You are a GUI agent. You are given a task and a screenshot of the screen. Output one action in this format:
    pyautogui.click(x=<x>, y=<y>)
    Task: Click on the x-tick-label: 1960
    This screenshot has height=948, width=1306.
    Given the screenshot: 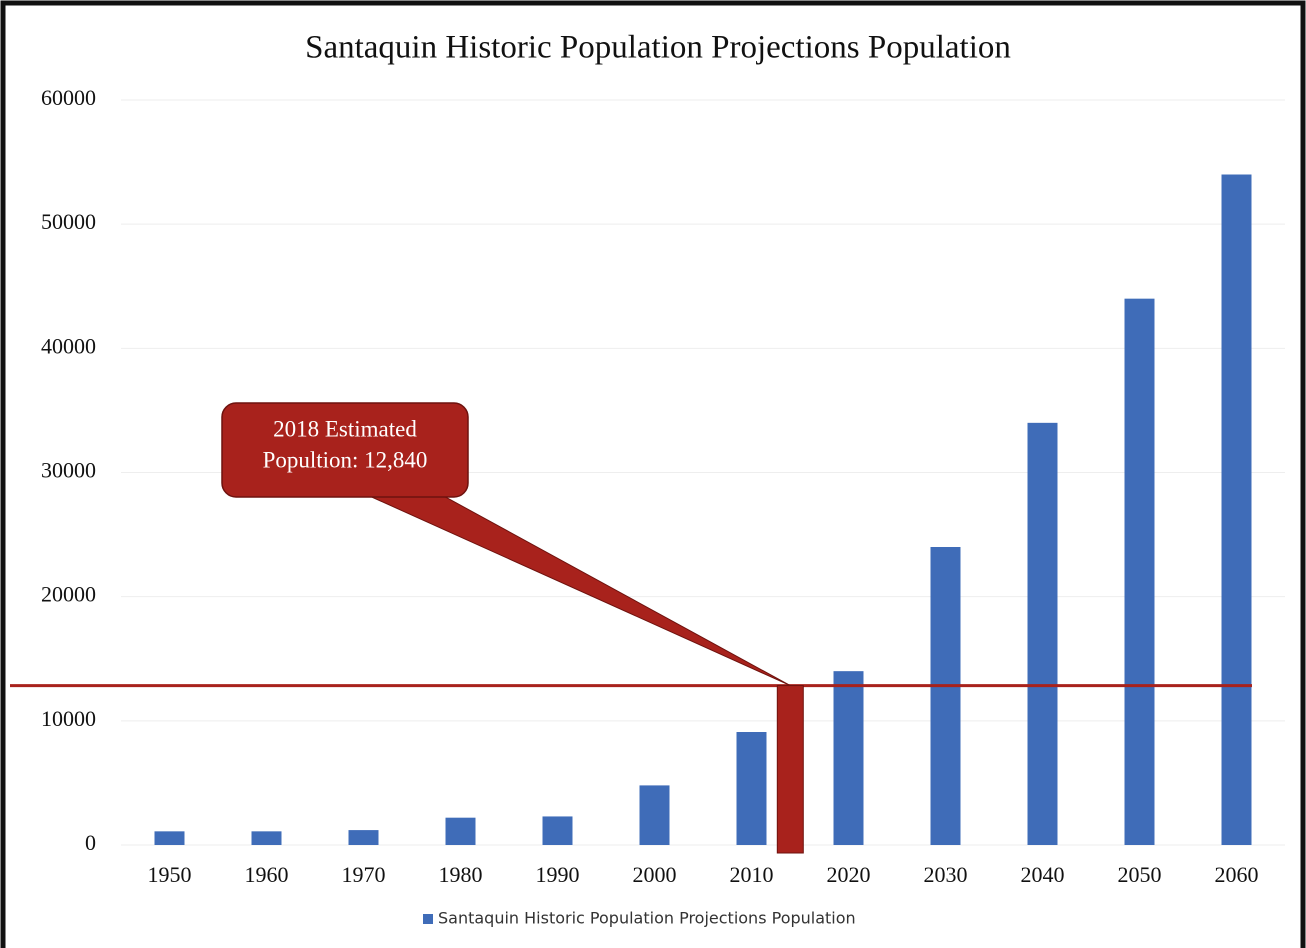 What is the action you would take?
    pyautogui.click(x=267, y=874)
    